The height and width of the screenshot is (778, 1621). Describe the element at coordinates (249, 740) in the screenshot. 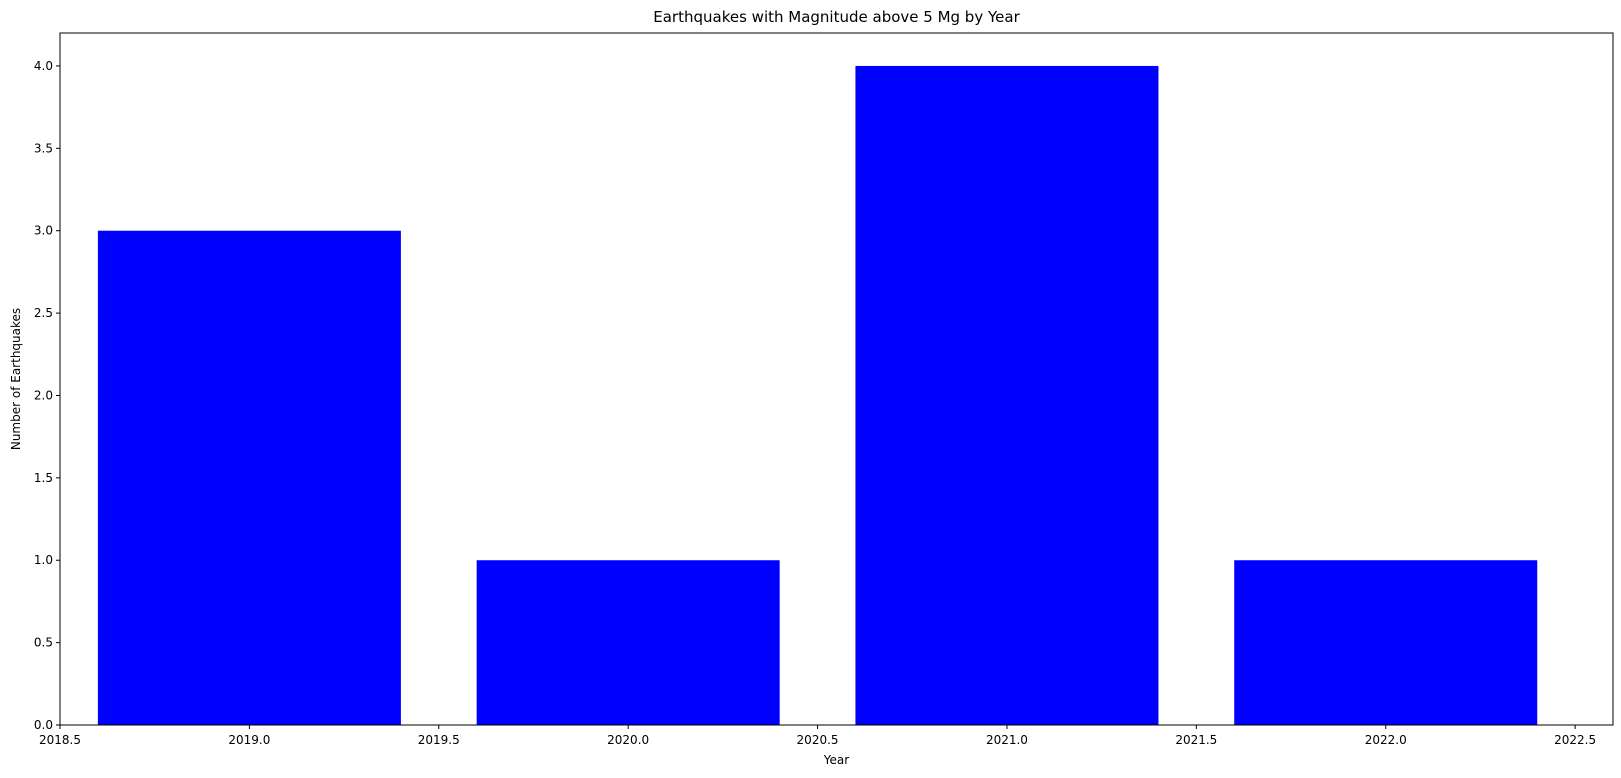

I see `x-tick-label: 2019.0` at that location.